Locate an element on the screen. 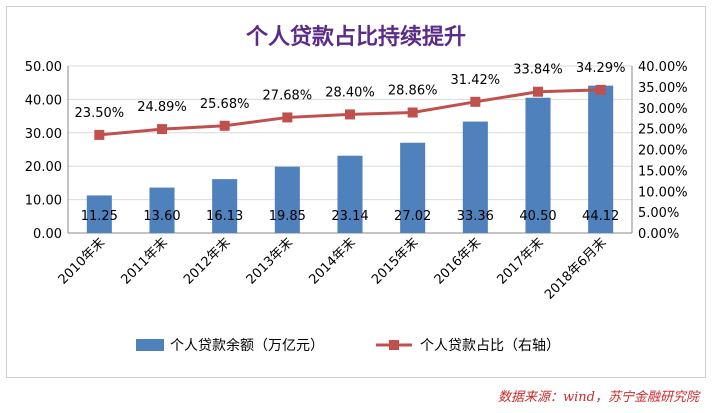 This screenshot has height=413, width=713. bar-value-label: 19.85 is located at coordinates (287, 216).